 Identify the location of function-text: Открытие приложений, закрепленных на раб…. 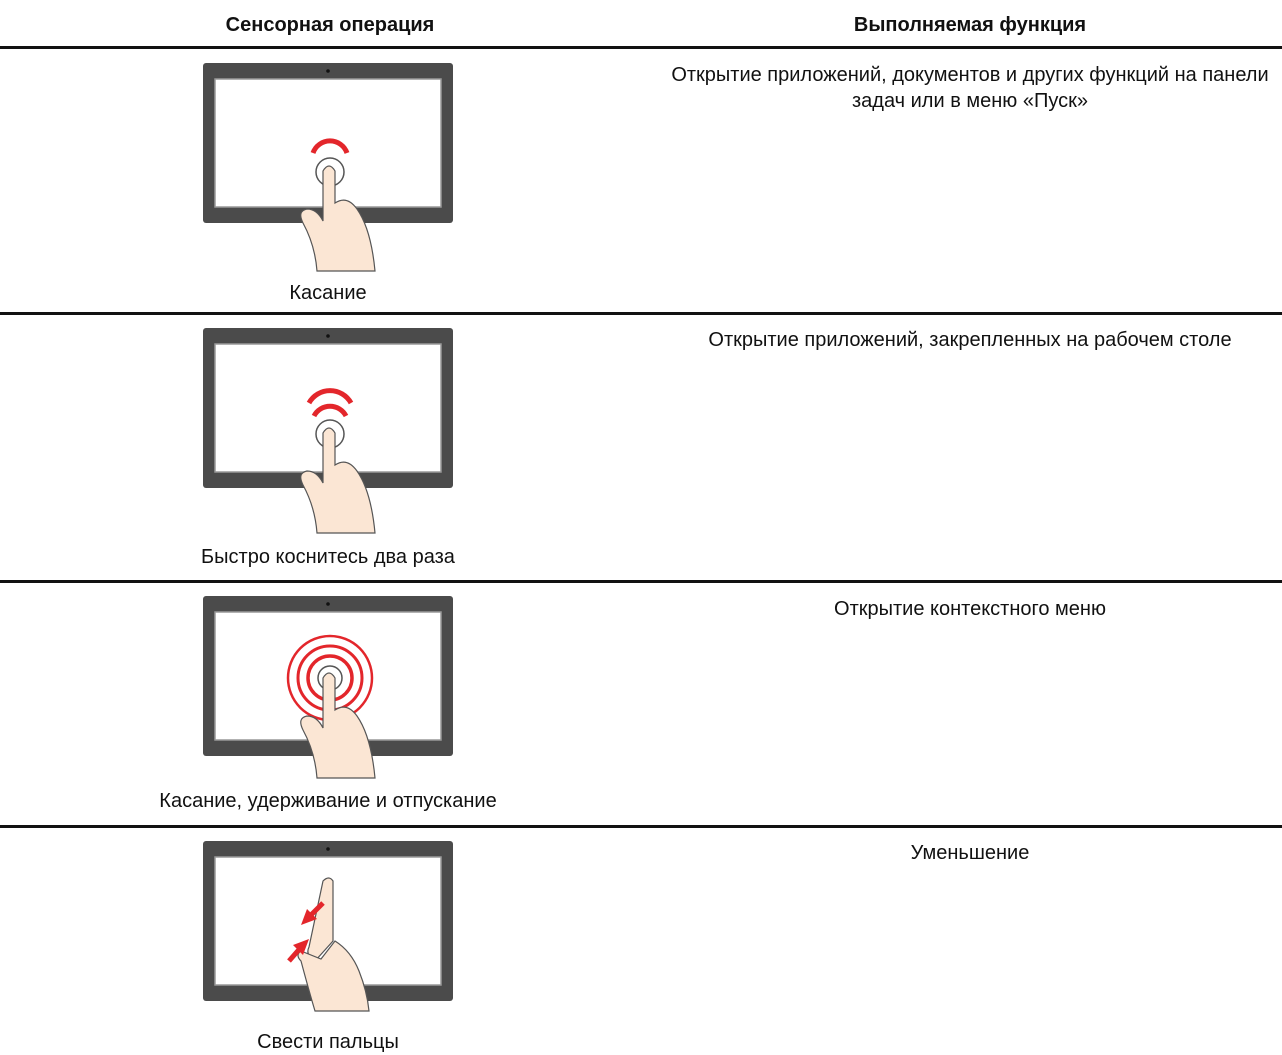
(970, 340).